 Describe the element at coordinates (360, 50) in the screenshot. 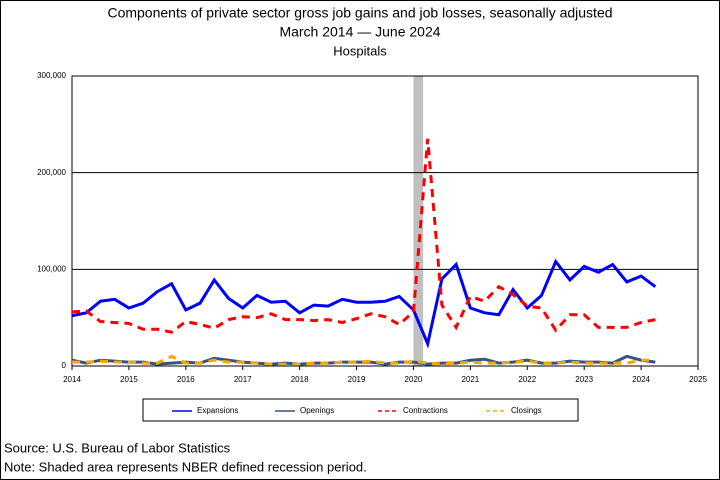

I see `chart-subtitle: Hospitals` at that location.